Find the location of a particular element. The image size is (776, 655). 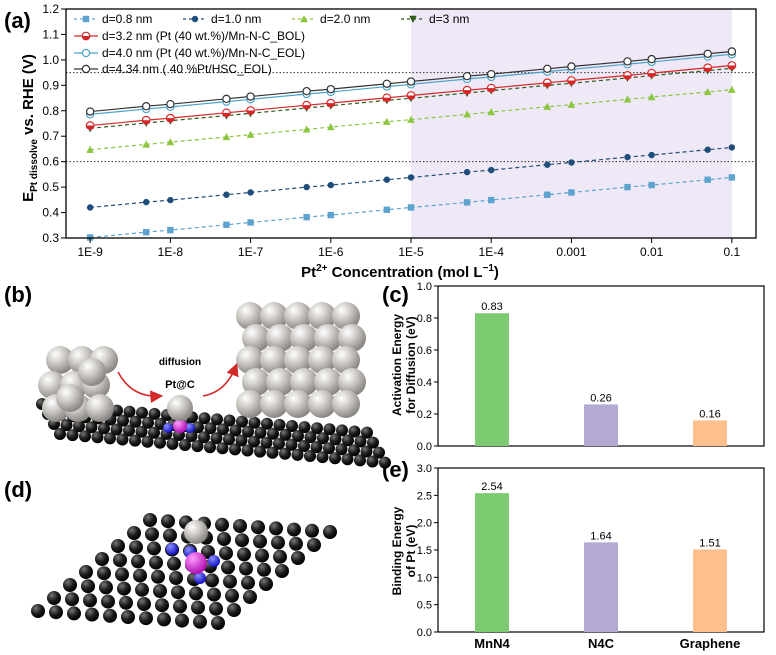

y-axis-title: EPt dissolve vs. RHE (V) is located at coordinates (30, 128).